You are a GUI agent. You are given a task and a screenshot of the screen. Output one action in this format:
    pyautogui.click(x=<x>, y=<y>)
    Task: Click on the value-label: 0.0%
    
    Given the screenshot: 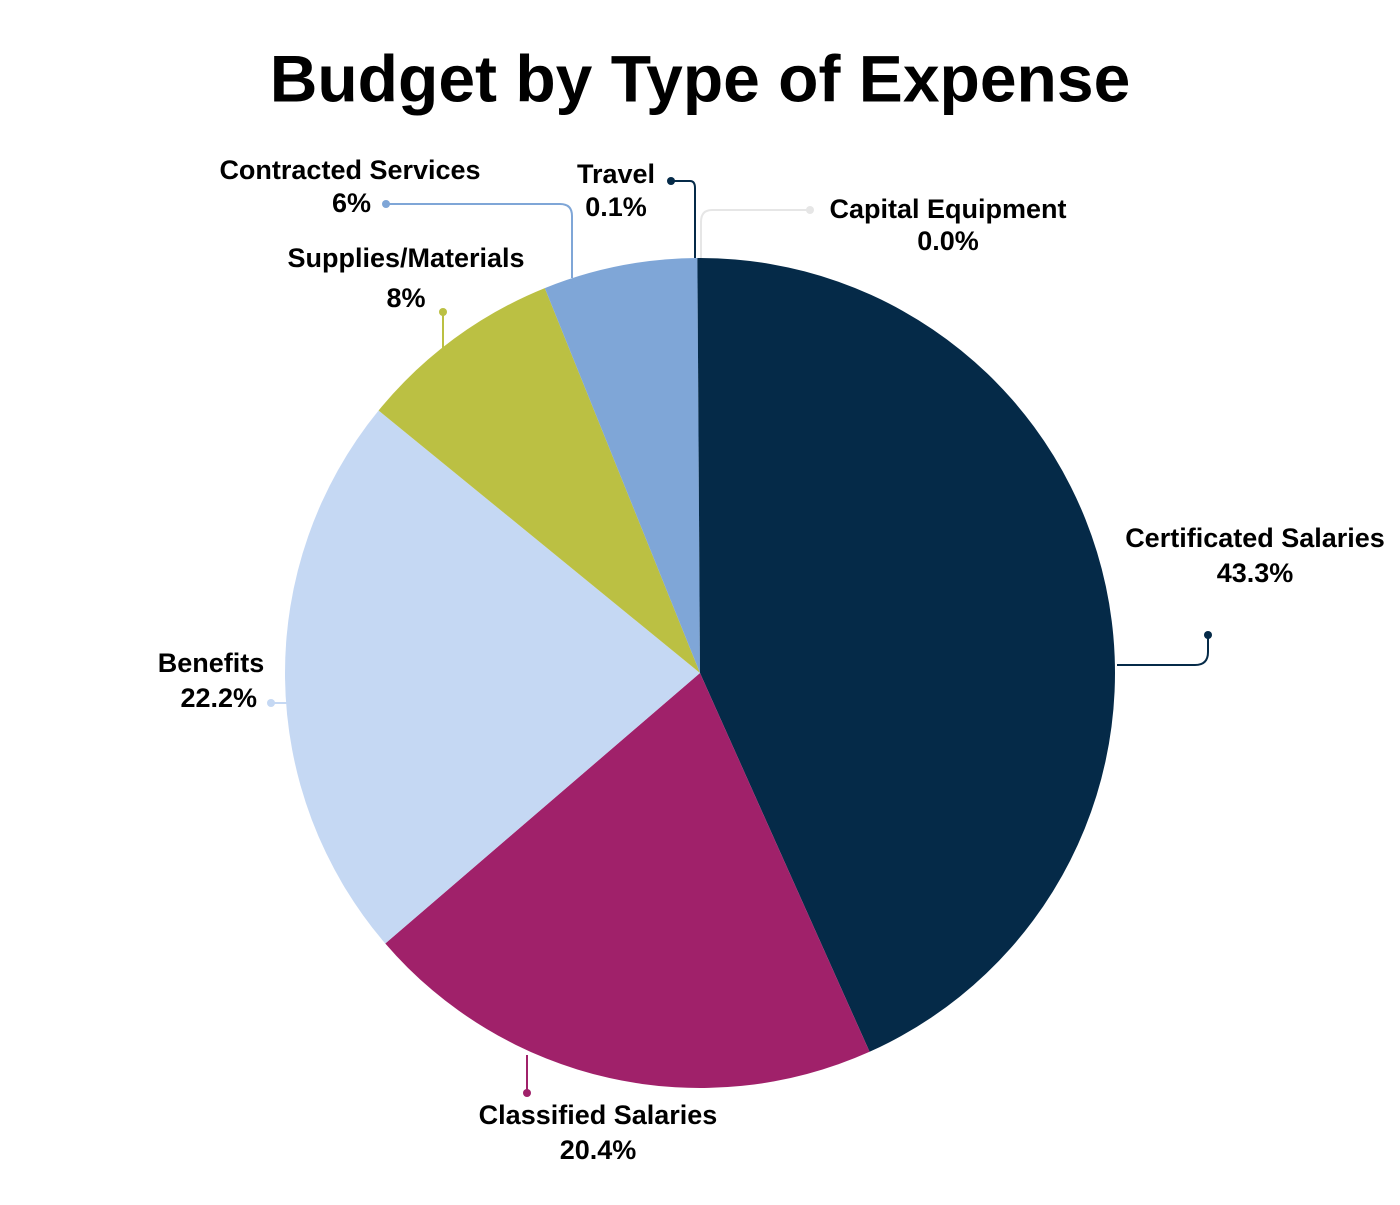 What is the action you would take?
    pyautogui.click(x=948, y=241)
    